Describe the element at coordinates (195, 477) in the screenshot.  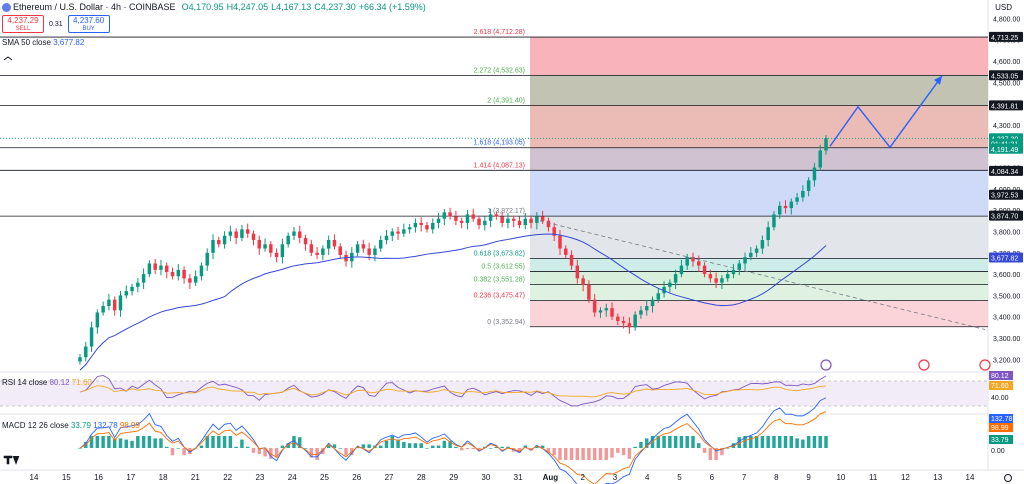
I see `time-tick-5: 21` at that location.